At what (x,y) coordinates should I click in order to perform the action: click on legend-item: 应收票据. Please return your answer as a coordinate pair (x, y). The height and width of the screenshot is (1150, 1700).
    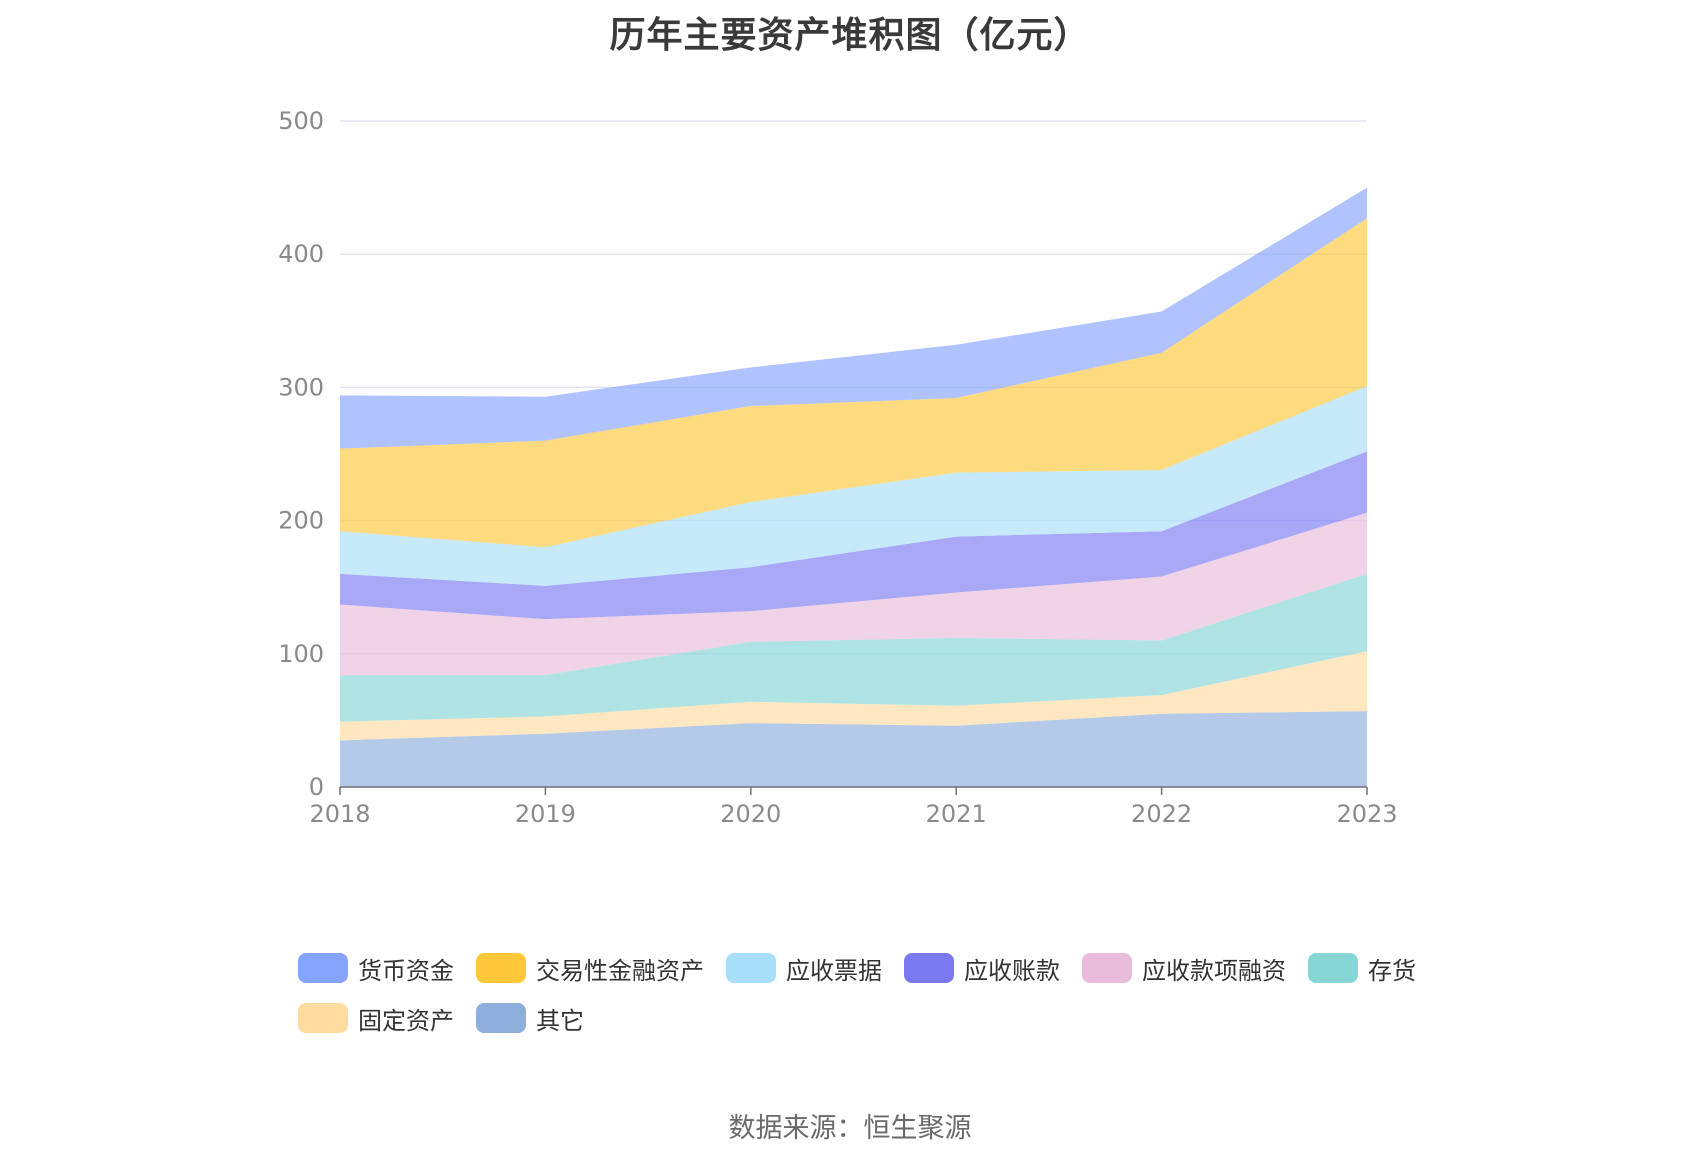
    Looking at the image, I should click on (804, 968).